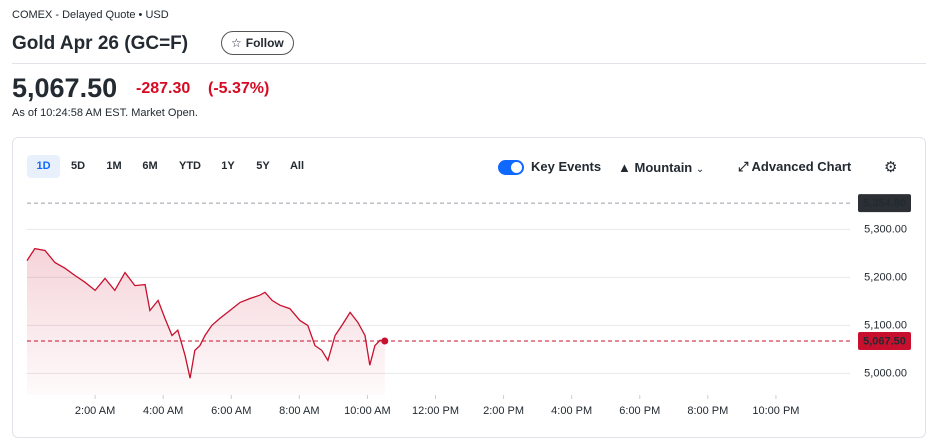  What do you see at coordinates (150, 166) in the screenshot?
I see `range-button: 6M` at bounding box center [150, 166].